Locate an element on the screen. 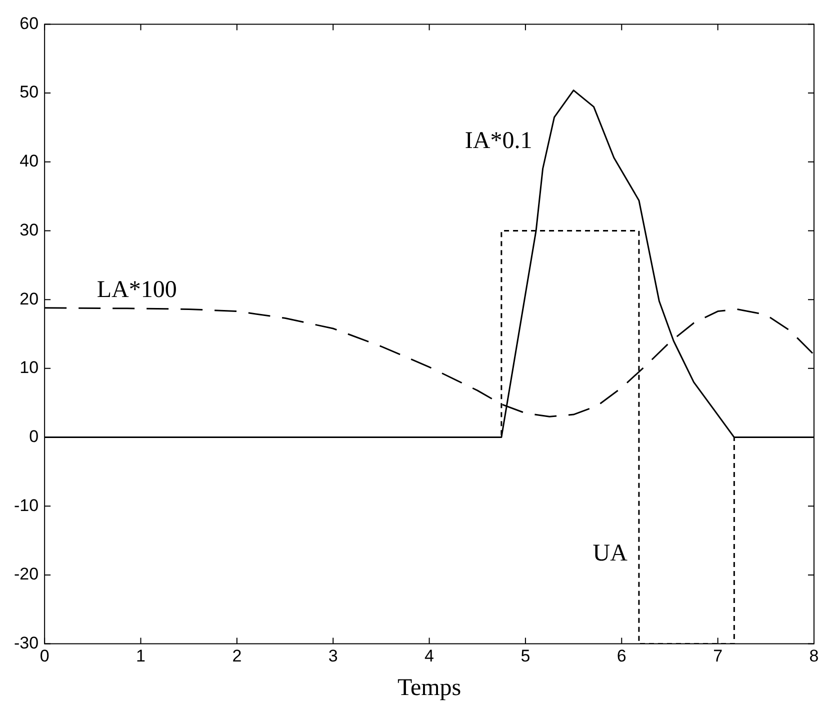 The width and height of the screenshot is (834, 715). x-tick-label: 7 is located at coordinates (718, 656).